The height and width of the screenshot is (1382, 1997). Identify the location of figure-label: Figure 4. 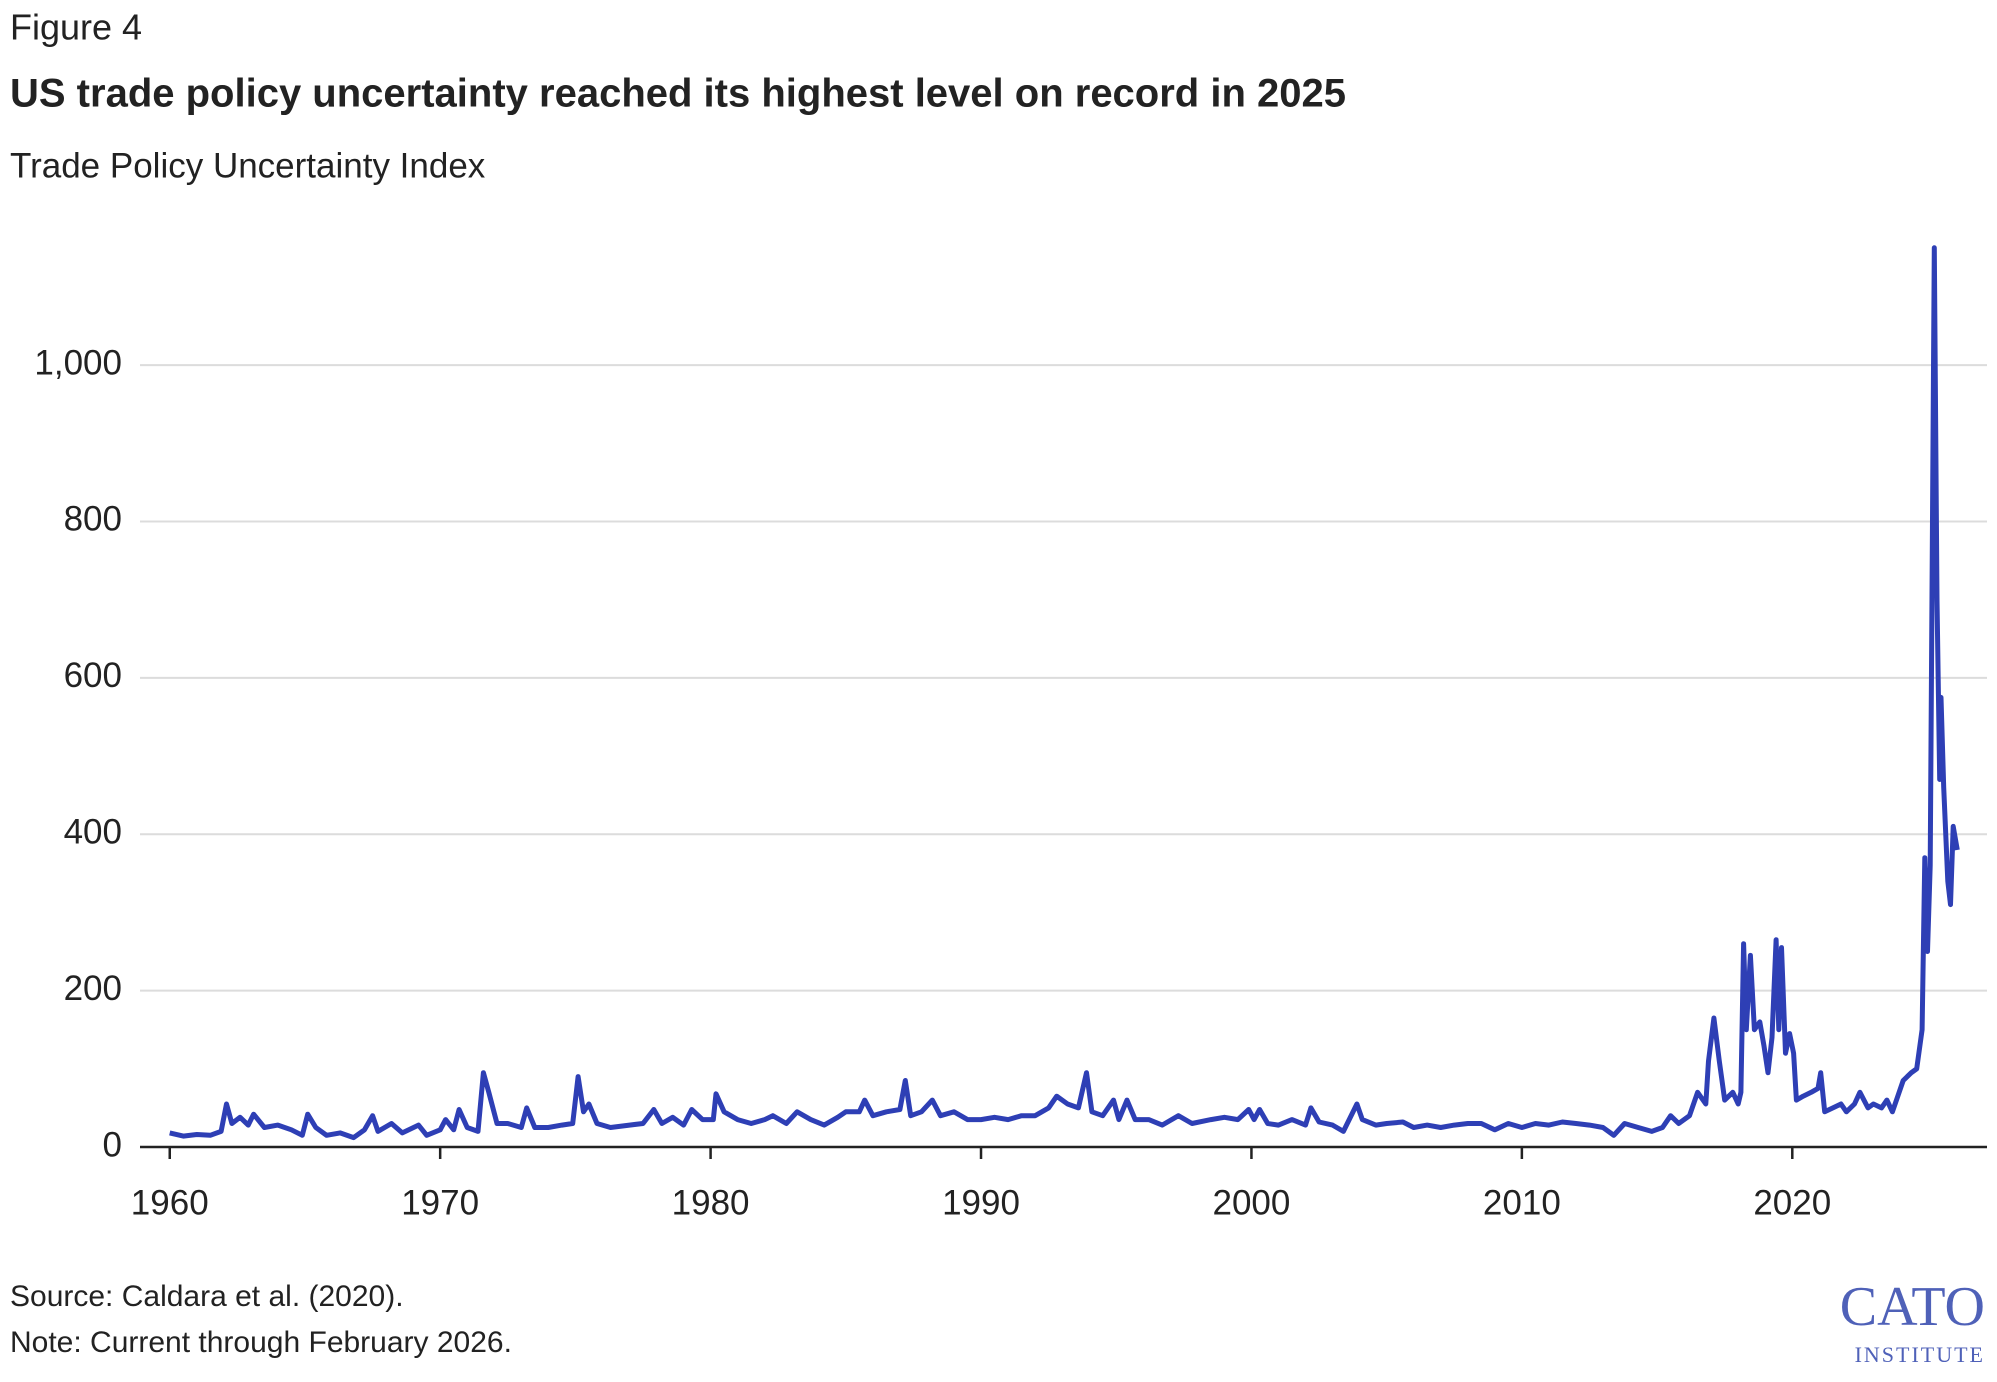
(76, 27).